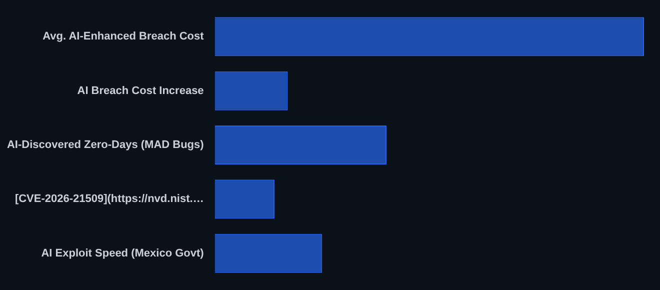  I want to click on y-tick-label: AI Breach Cost Increase, so click(140, 90).